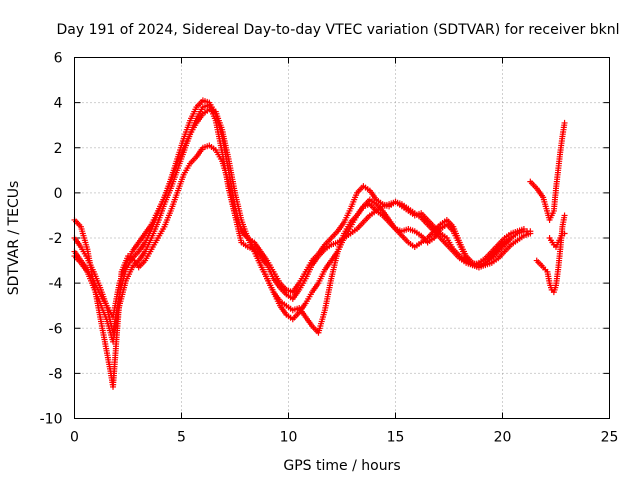  Describe the element at coordinates (341, 466) in the screenshot. I see `x-axis-label: GPS time / hours` at that location.